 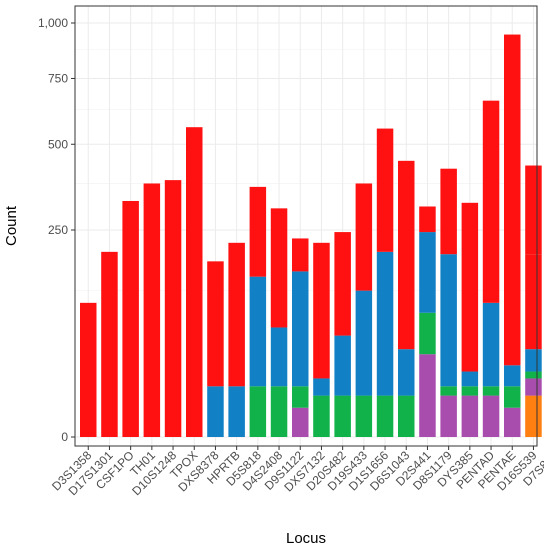 What do you see at coordinates (64, 437) in the screenshot?
I see `y-tick-label: 0` at bounding box center [64, 437].